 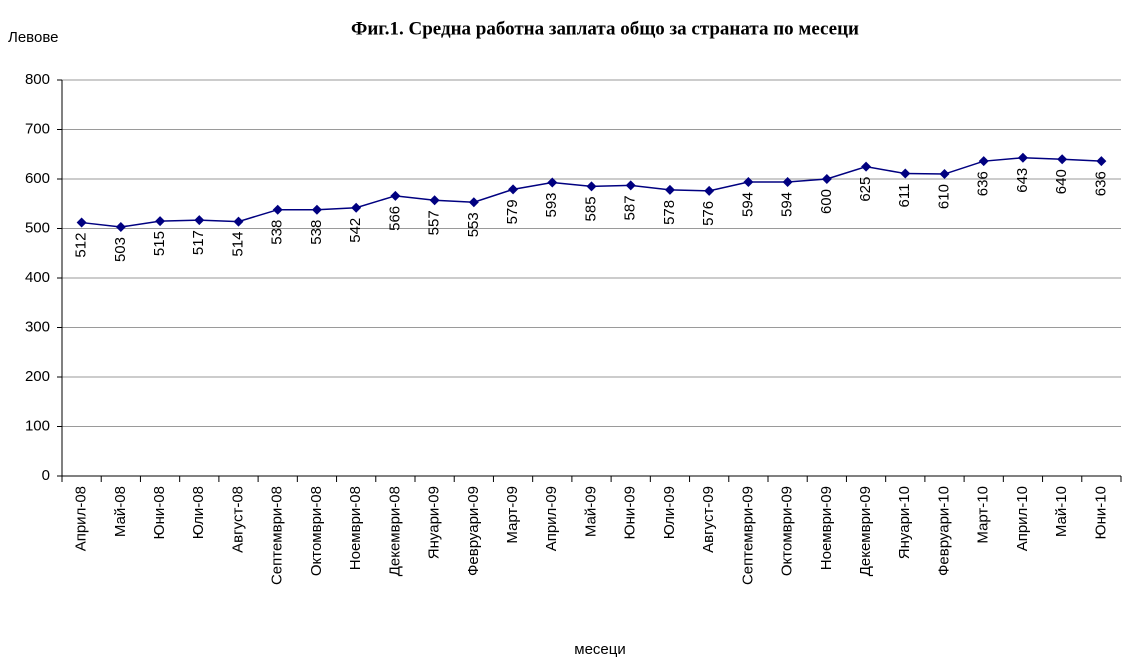 I want to click on data-label: 517, so click(x=198, y=242).